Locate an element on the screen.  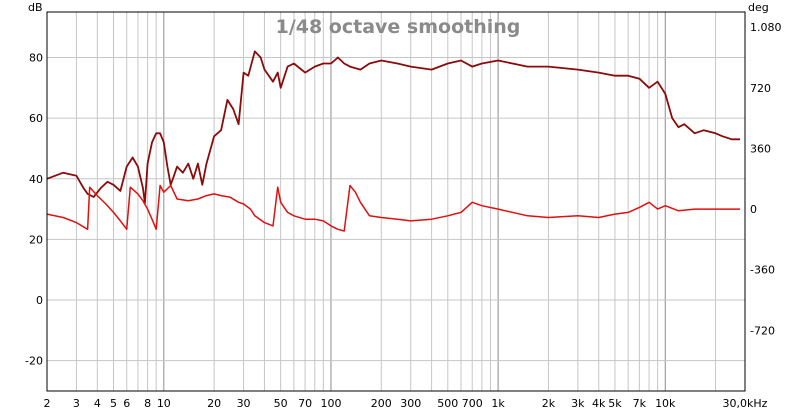
right-tick-label: -720 is located at coordinates (762, 330).